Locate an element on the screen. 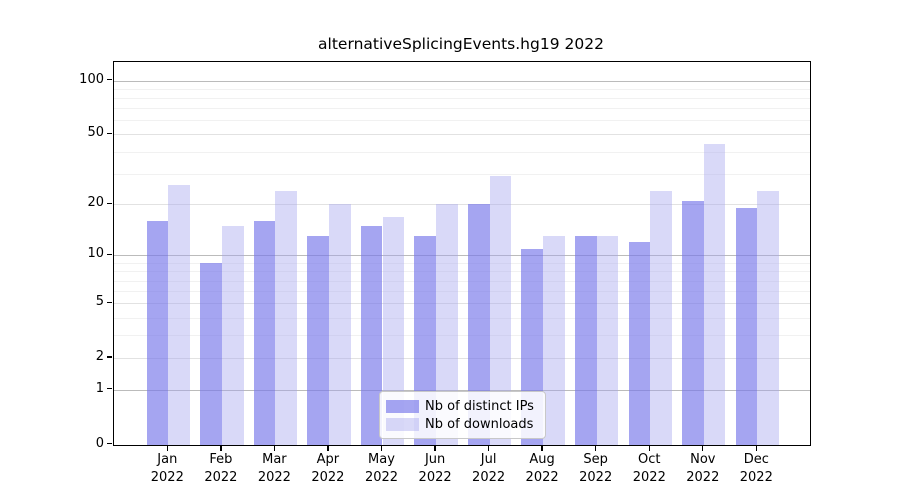  bar-downloads-aug is located at coordinates (554, 340).